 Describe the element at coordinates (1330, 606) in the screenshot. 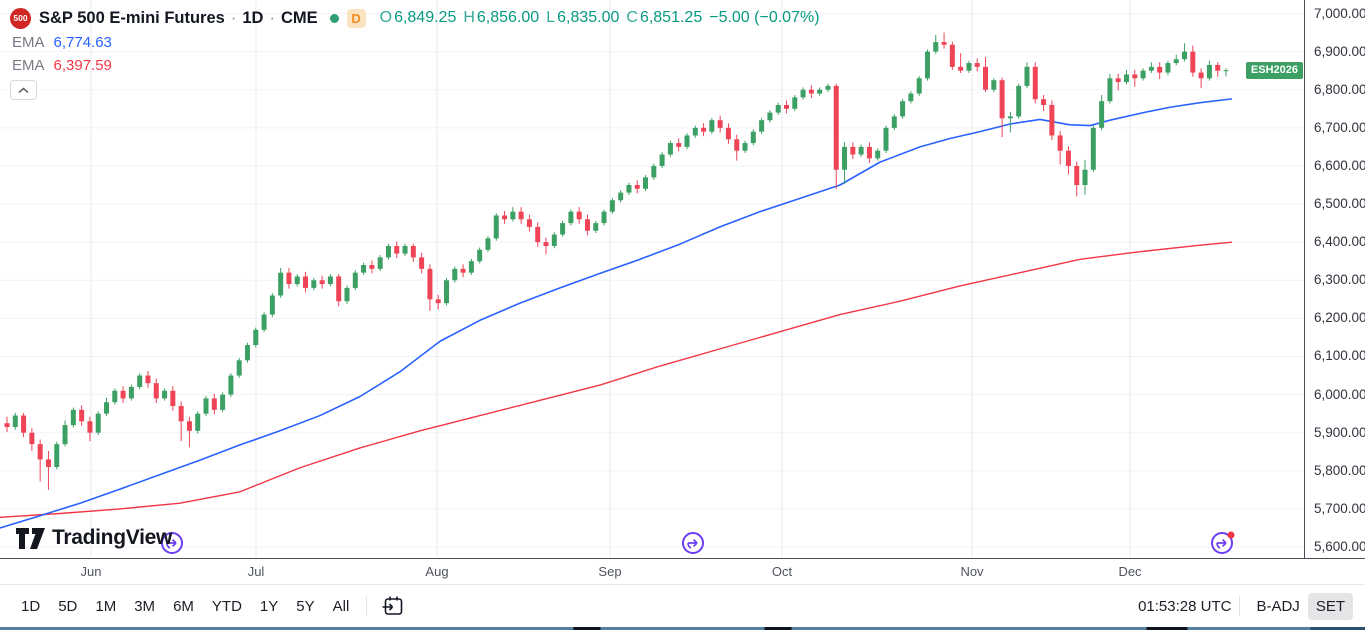

I see `settlement-toggle: SET` at that location.